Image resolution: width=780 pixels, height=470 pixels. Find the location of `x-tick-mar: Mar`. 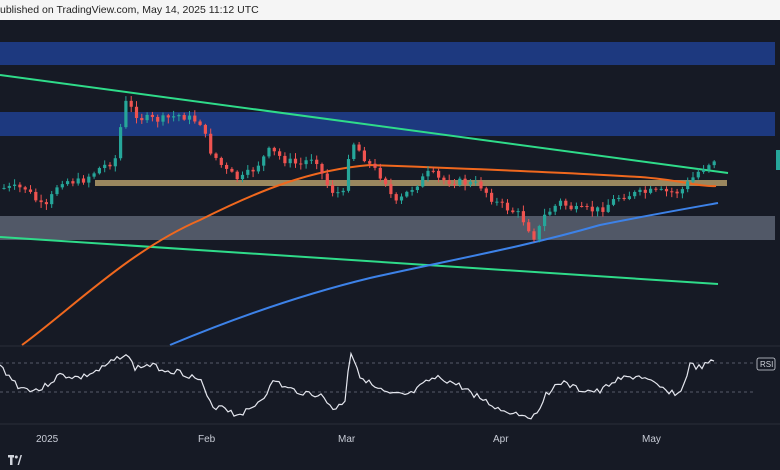

x-tick-mar: Mar is located at coordinates (347, 439).